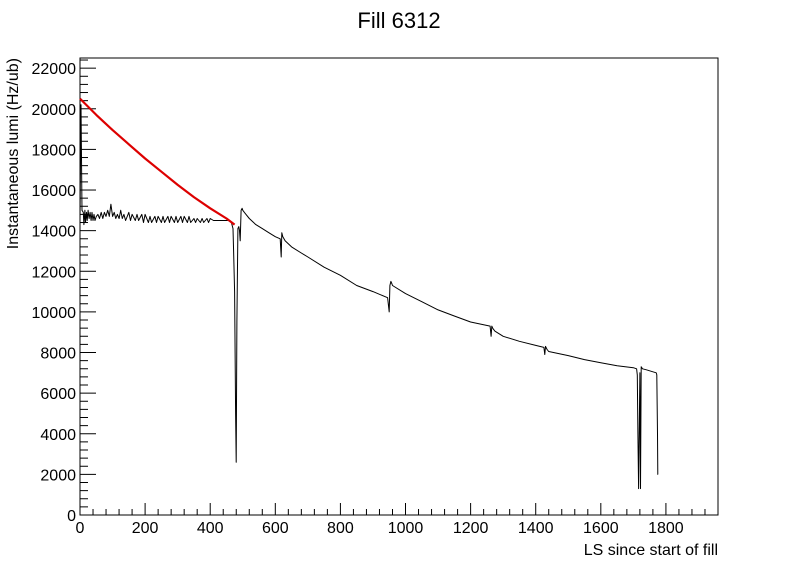  I want to click on x-tick-label: 600, so click(275, 528).